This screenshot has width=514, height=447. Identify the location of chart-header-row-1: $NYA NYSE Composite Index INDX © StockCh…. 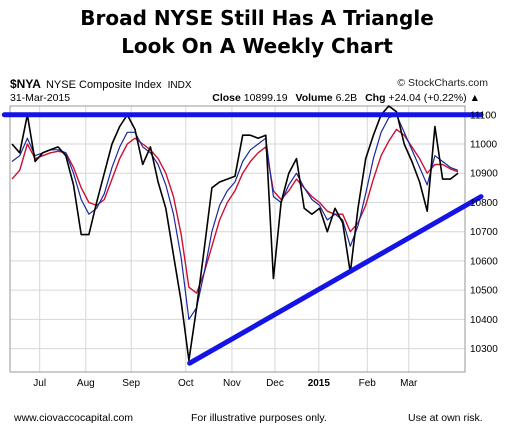
(257, 84).